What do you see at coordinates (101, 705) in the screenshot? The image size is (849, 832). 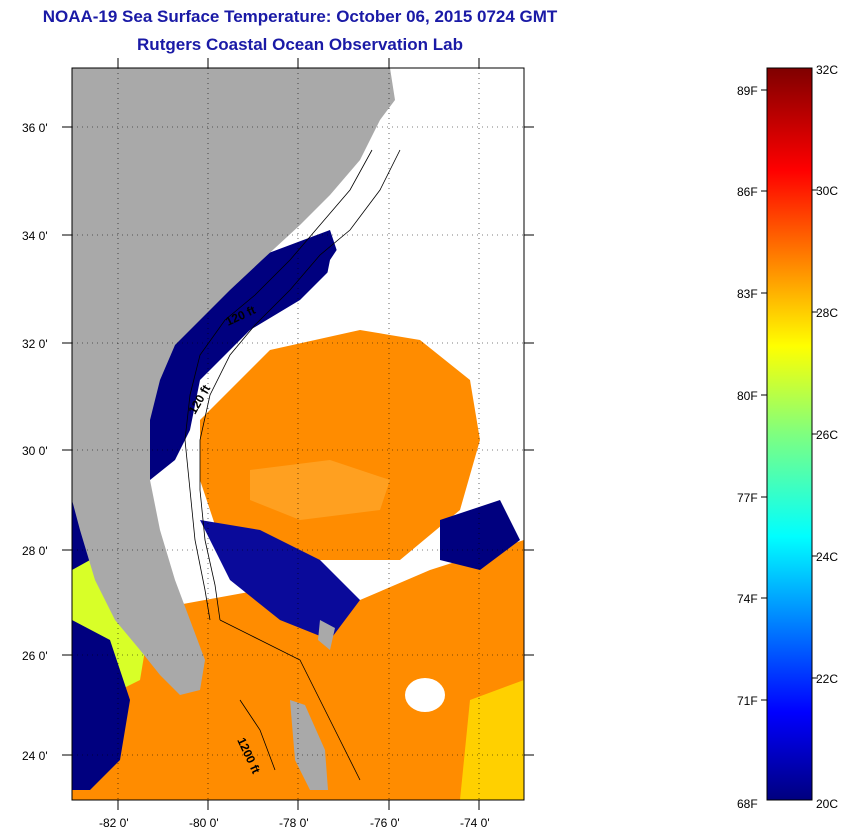 I see `cold-patch-florida-shelf` at bounding box center [101, 705].